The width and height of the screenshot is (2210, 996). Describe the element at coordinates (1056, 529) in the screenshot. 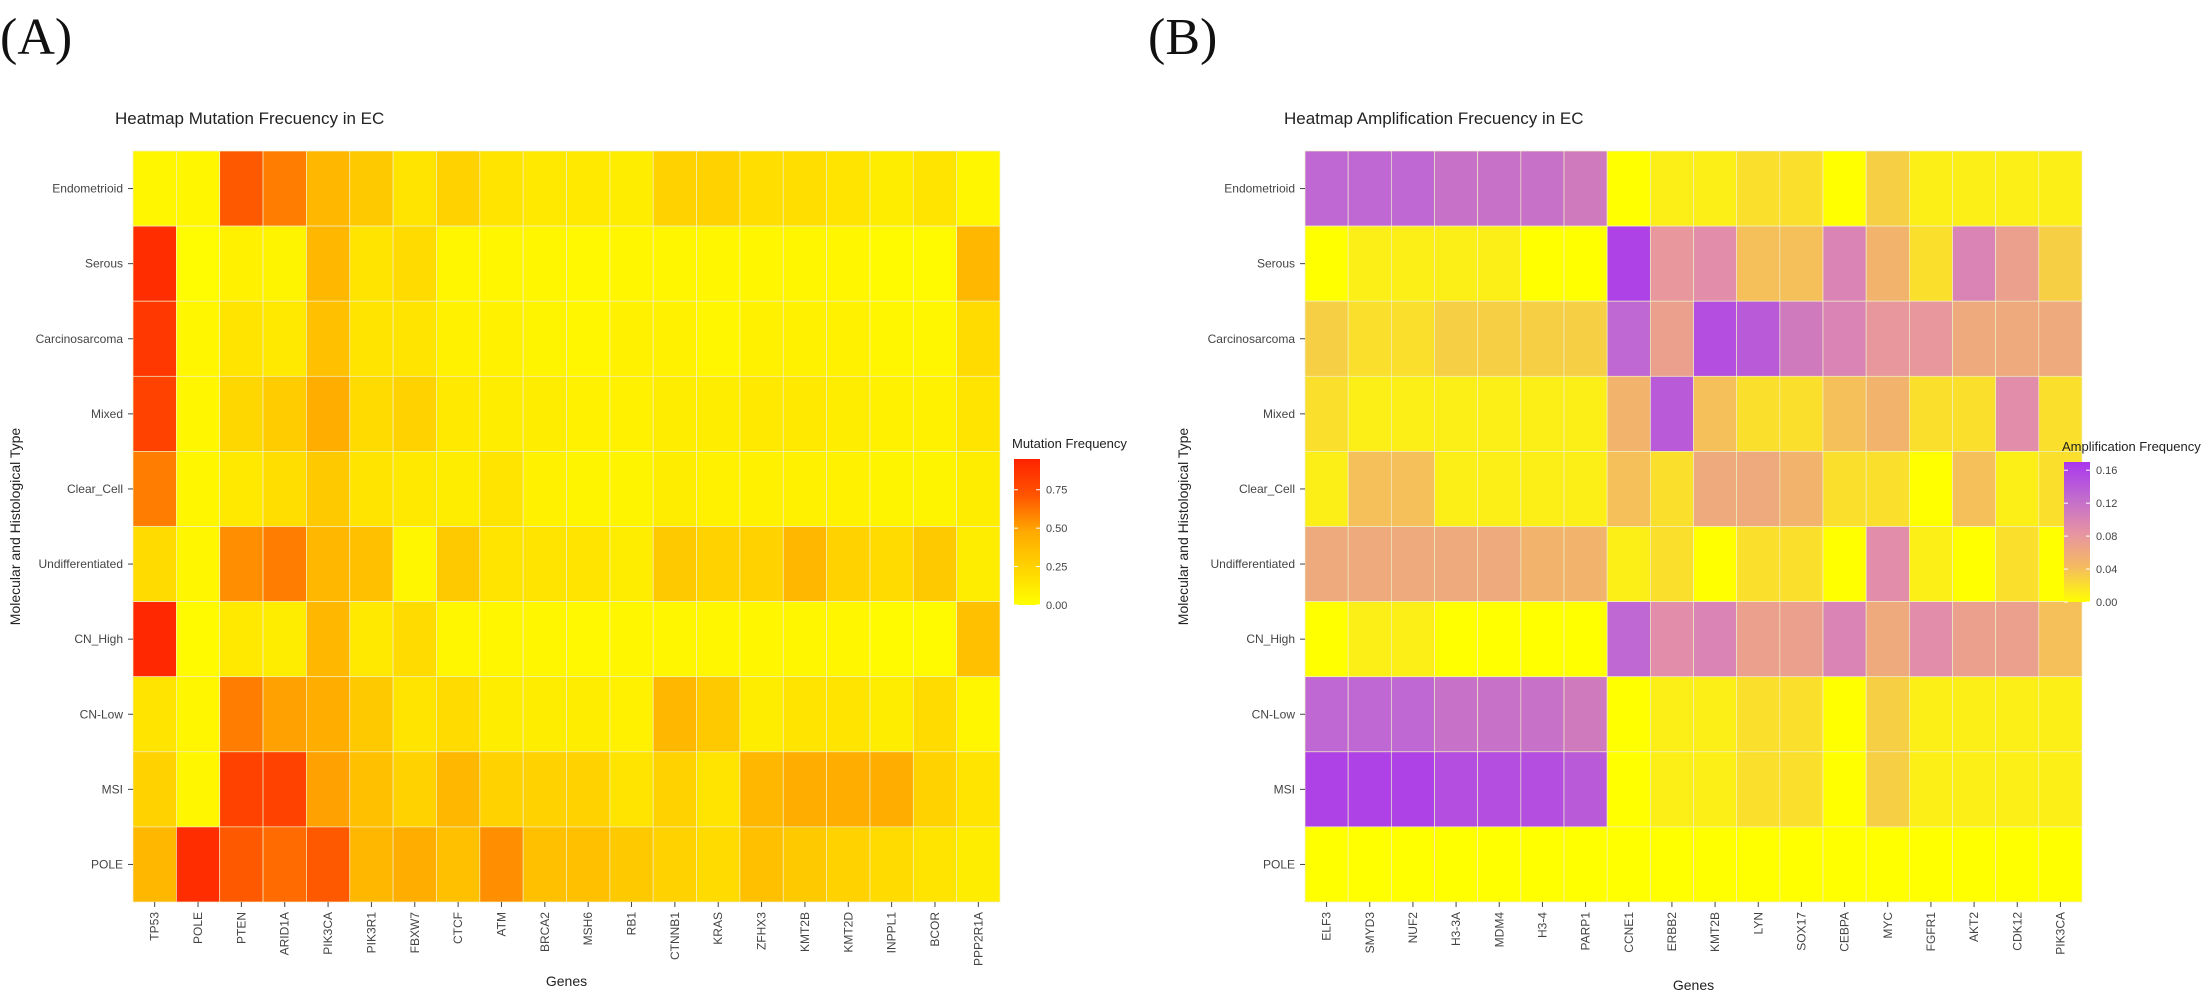

I see `mutation-legend-tick-label: 0.50` at that location.